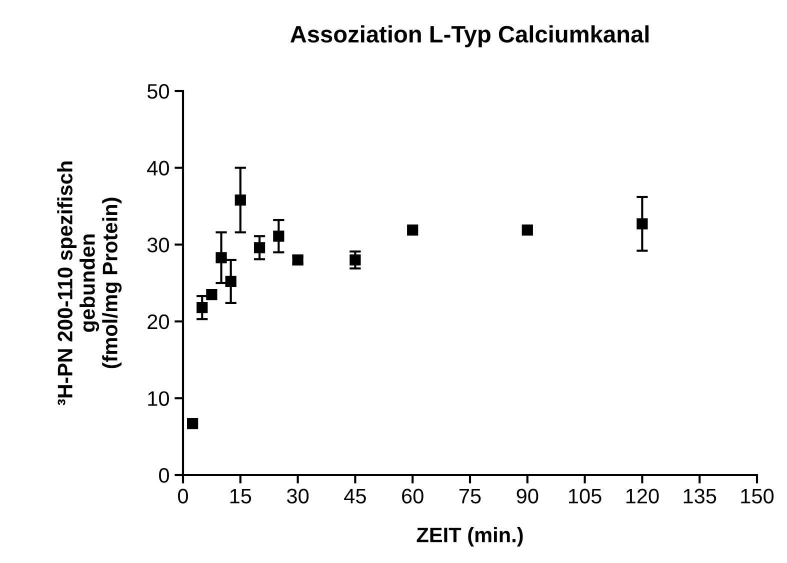 Image resolution: width=787 pixels, height=563 pixels. What do you see at coordinates (241, 496) in the screenshot?
I see `x-tick-label: 15` at bounding box center [241, 496].